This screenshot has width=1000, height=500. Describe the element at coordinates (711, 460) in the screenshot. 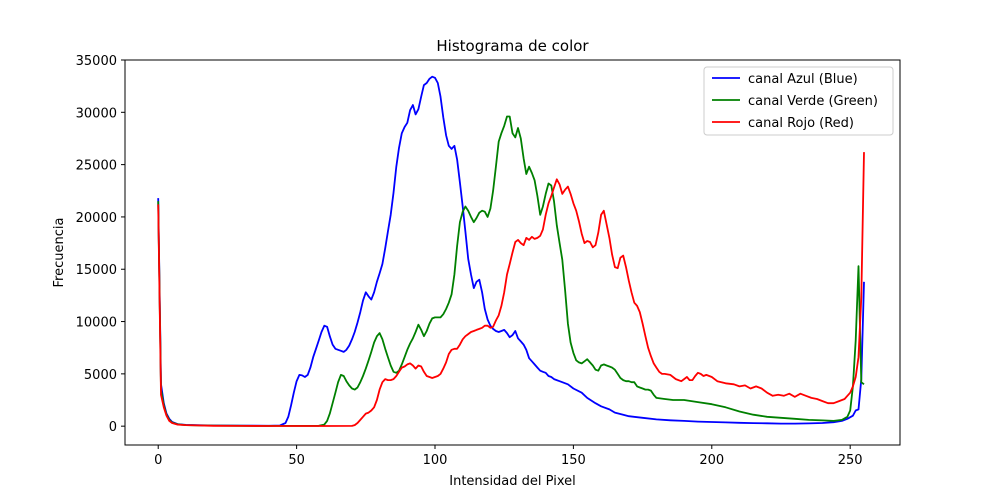

I see `x-tick-label: 200` at that location.